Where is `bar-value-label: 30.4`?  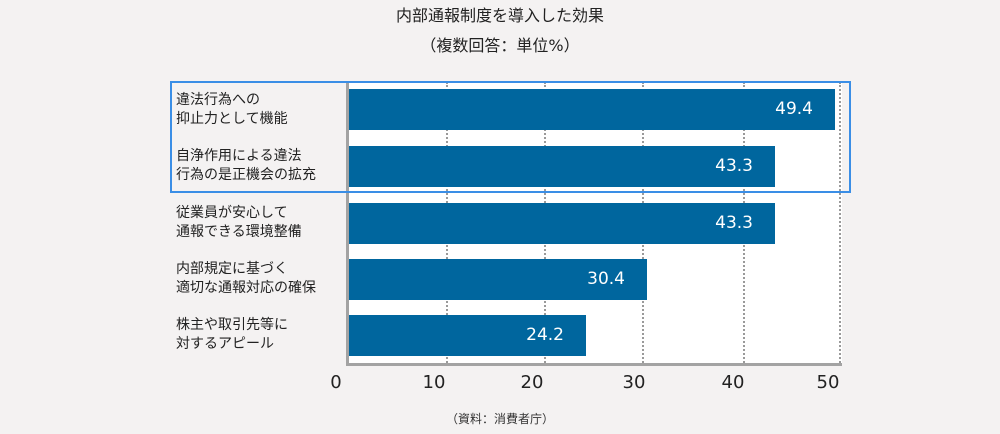
bar-value-label: 30.4 is located at coordinates (606, 279).